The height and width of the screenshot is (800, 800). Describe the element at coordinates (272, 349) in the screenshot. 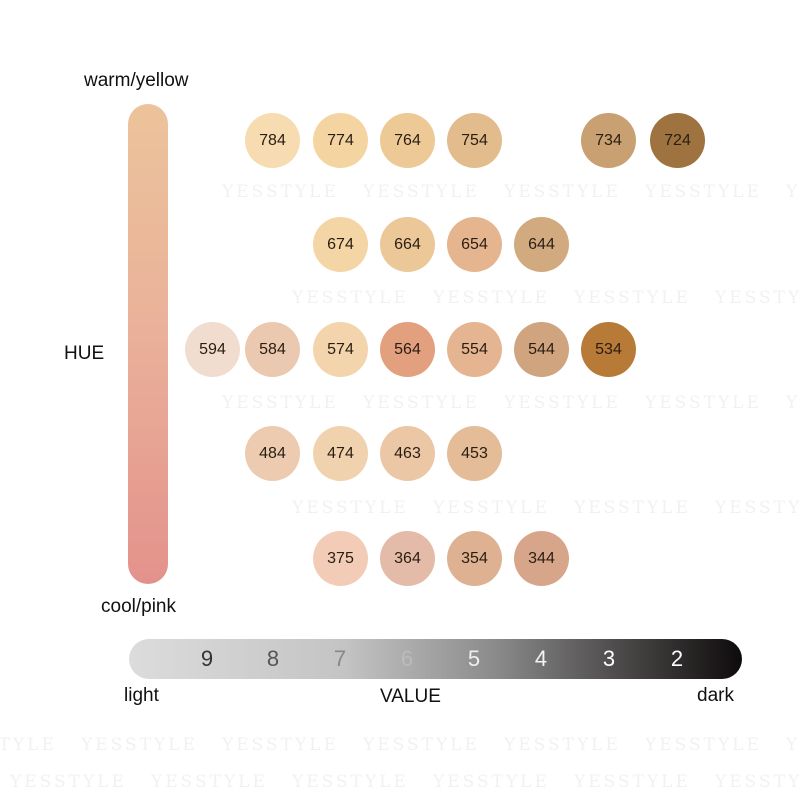

I see `shade-swatch-584: 584` at that location.